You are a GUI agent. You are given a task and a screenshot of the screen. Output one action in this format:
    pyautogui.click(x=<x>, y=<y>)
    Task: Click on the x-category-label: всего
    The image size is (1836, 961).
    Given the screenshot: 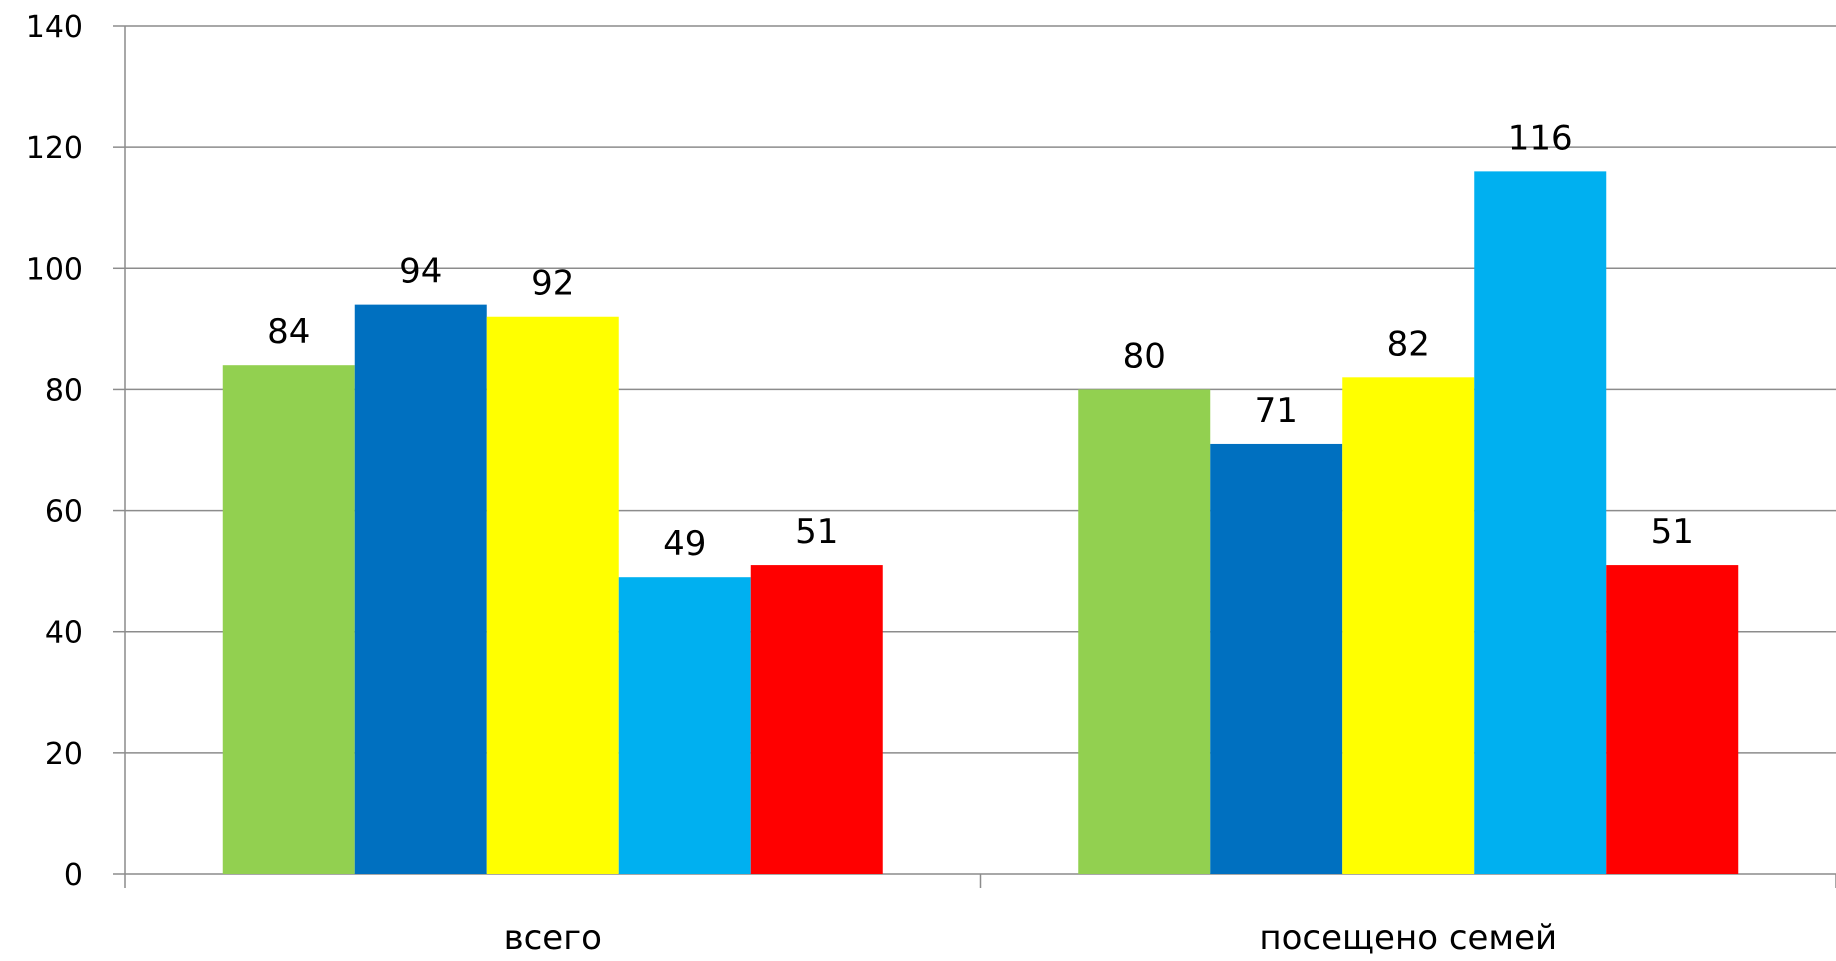 What is the action you would take?
    pyautogui.click(x=553, y=938)
    